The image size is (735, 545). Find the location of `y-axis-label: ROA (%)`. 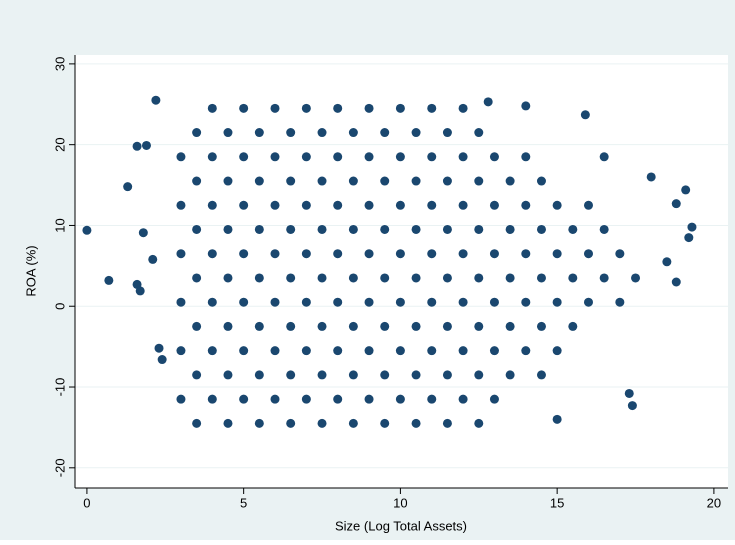

y-axis-label: ROA (%) is located at coordinates (30, 270).